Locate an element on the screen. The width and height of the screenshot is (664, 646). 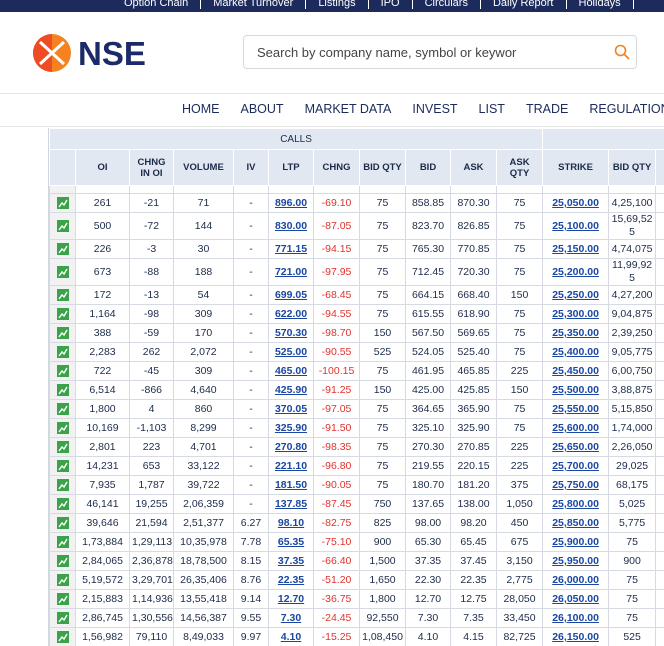
cell: 150 is located at coordinates (382, 333).